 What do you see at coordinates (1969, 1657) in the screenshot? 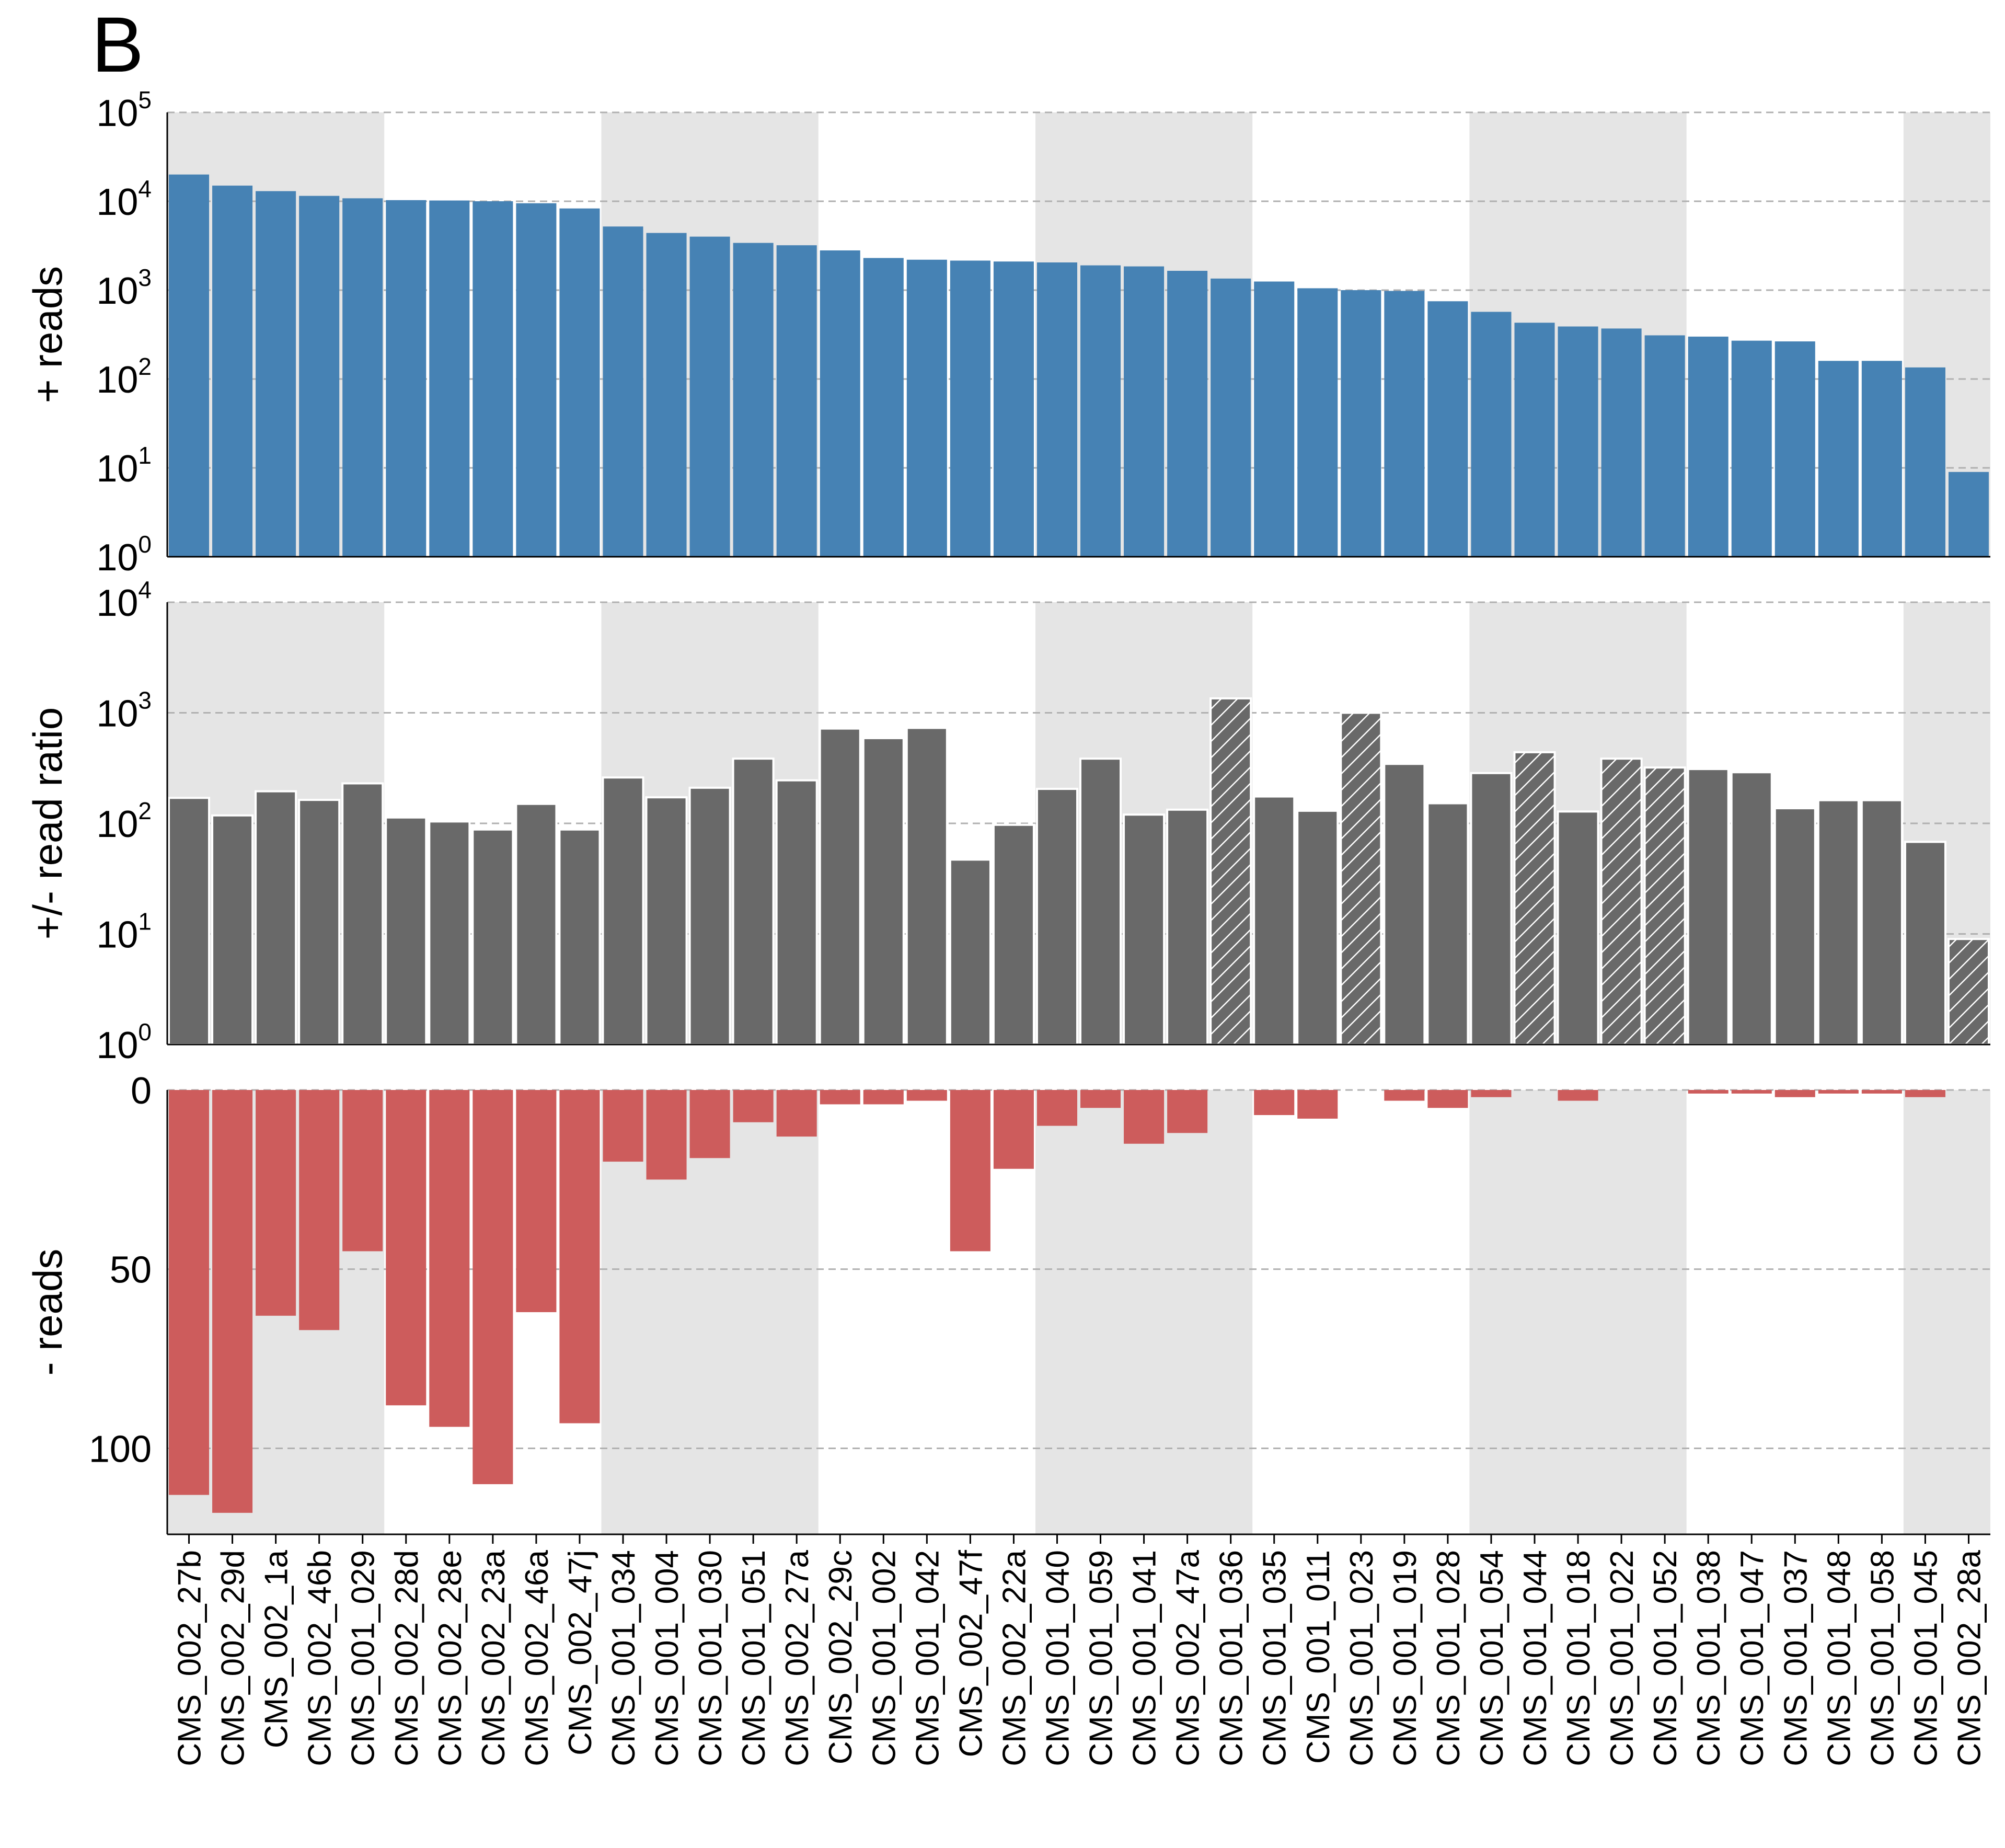
I see `xtick-label-42: CMS_002_28a` at bounding box center [1969, 1657].